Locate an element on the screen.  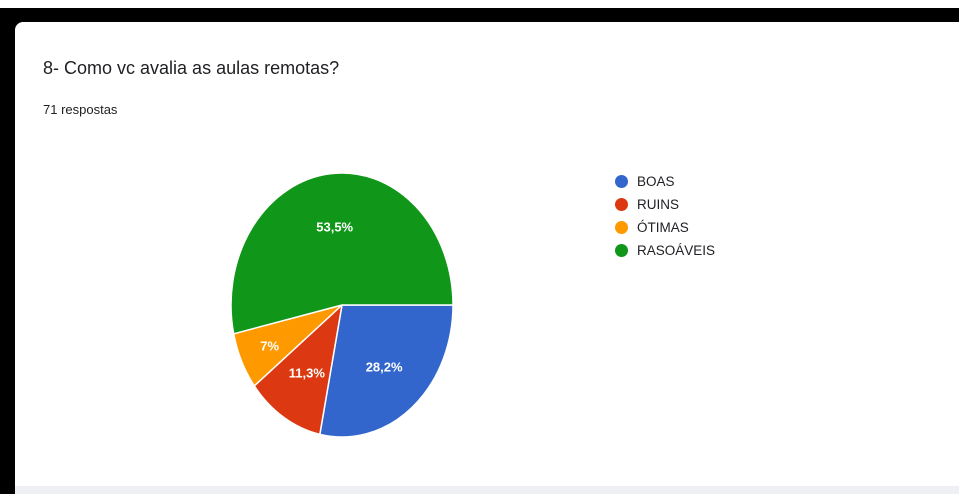
pie-chart: 28,2% 11,3% 7% 53,5% is located at coordinates (342, 305).